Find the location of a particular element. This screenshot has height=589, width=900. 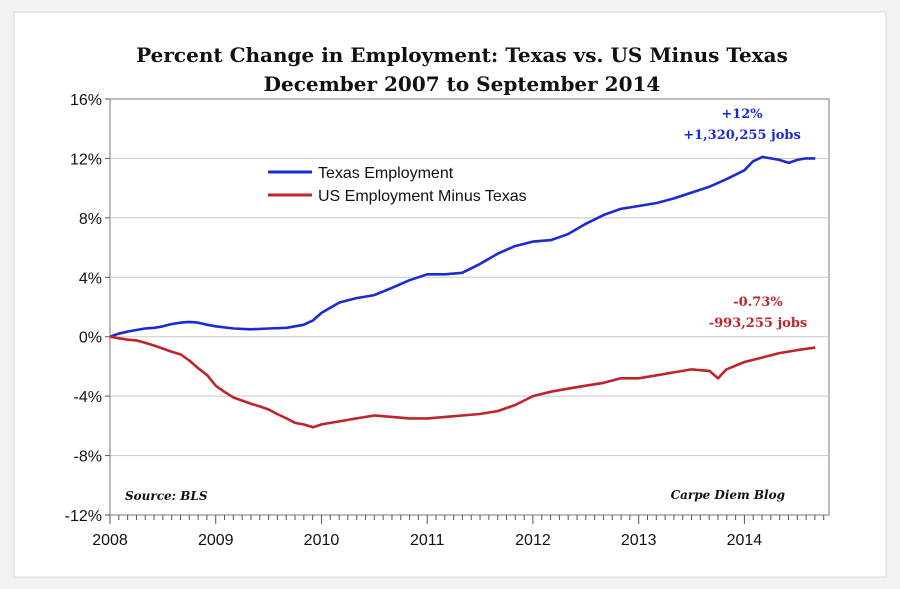

x-tick-label: 2013 is located at coordinates (639, 540).